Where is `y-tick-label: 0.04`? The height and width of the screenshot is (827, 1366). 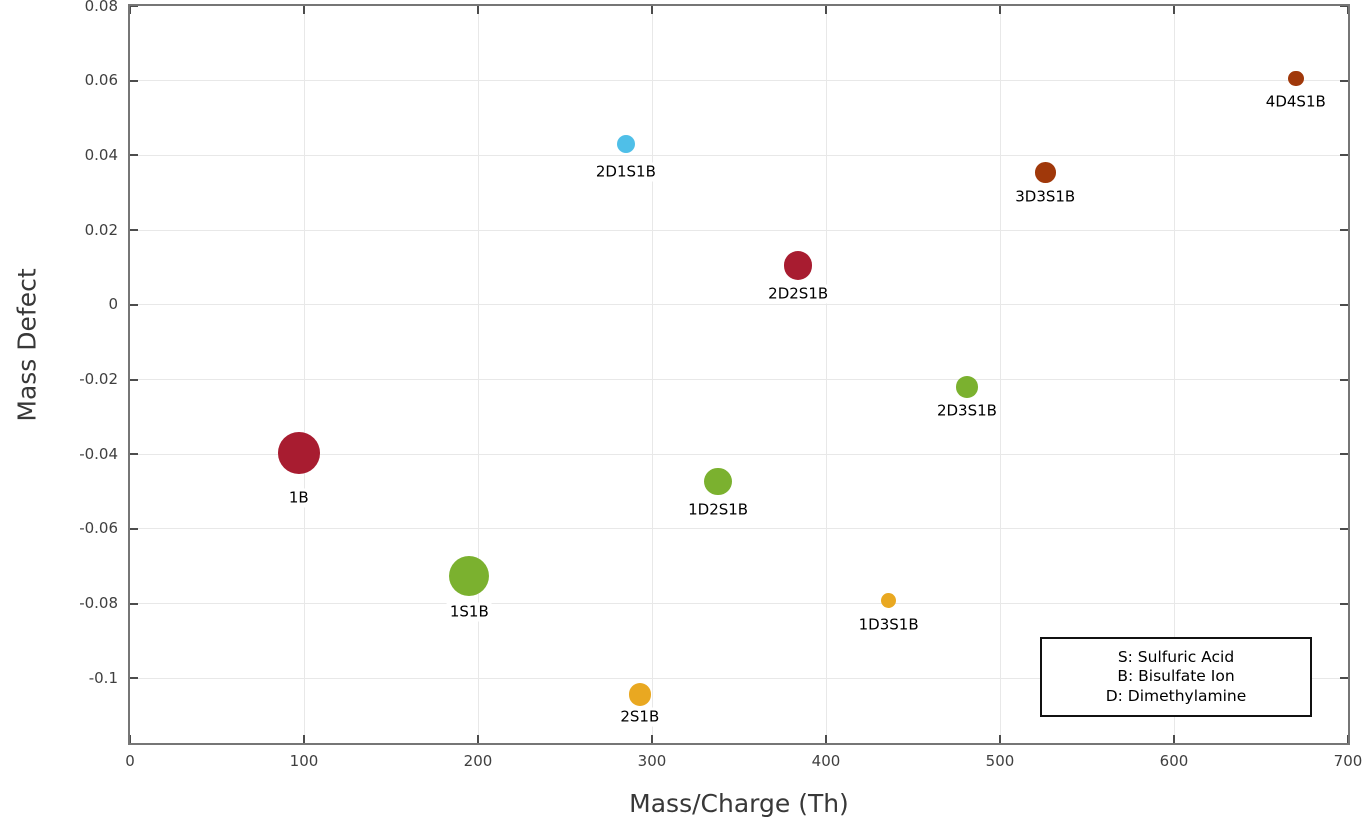 y-tick-label: 0.04 is located at coordinates (101, 154).